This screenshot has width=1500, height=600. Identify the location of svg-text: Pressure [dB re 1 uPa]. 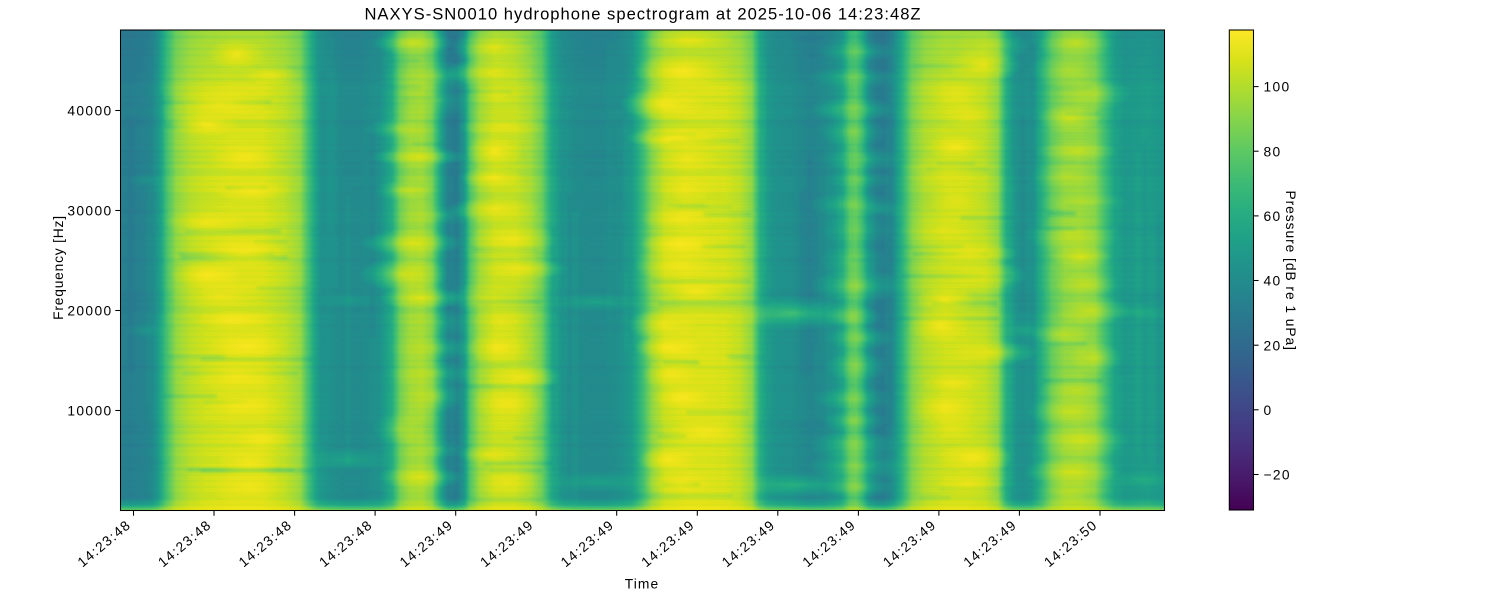
(1290, 270).